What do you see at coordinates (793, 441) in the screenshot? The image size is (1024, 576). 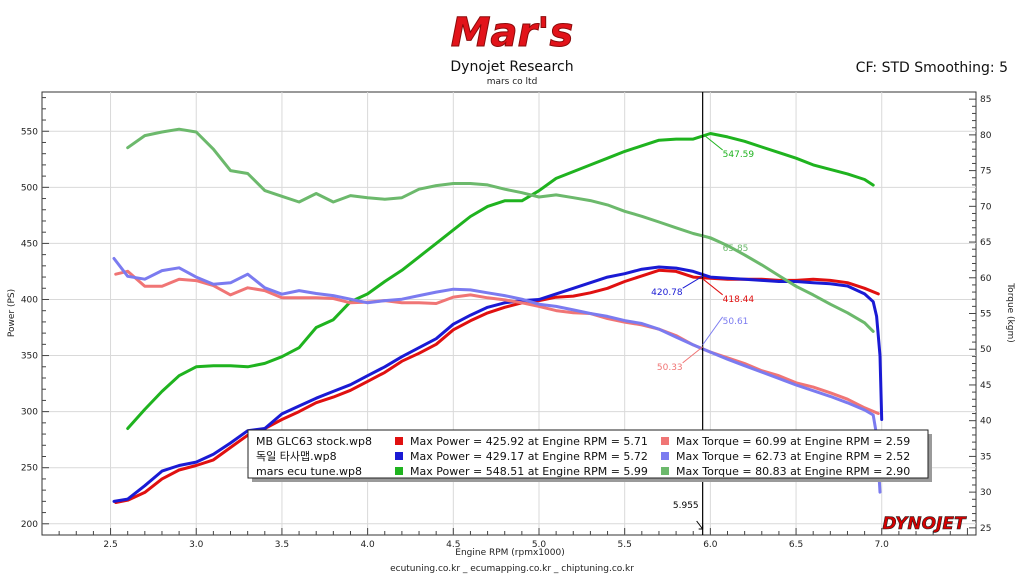 I see `legend-max-torque: Max Torque = 60.99 at Engine RPM = 2.59` at bounding box center [793, 441].